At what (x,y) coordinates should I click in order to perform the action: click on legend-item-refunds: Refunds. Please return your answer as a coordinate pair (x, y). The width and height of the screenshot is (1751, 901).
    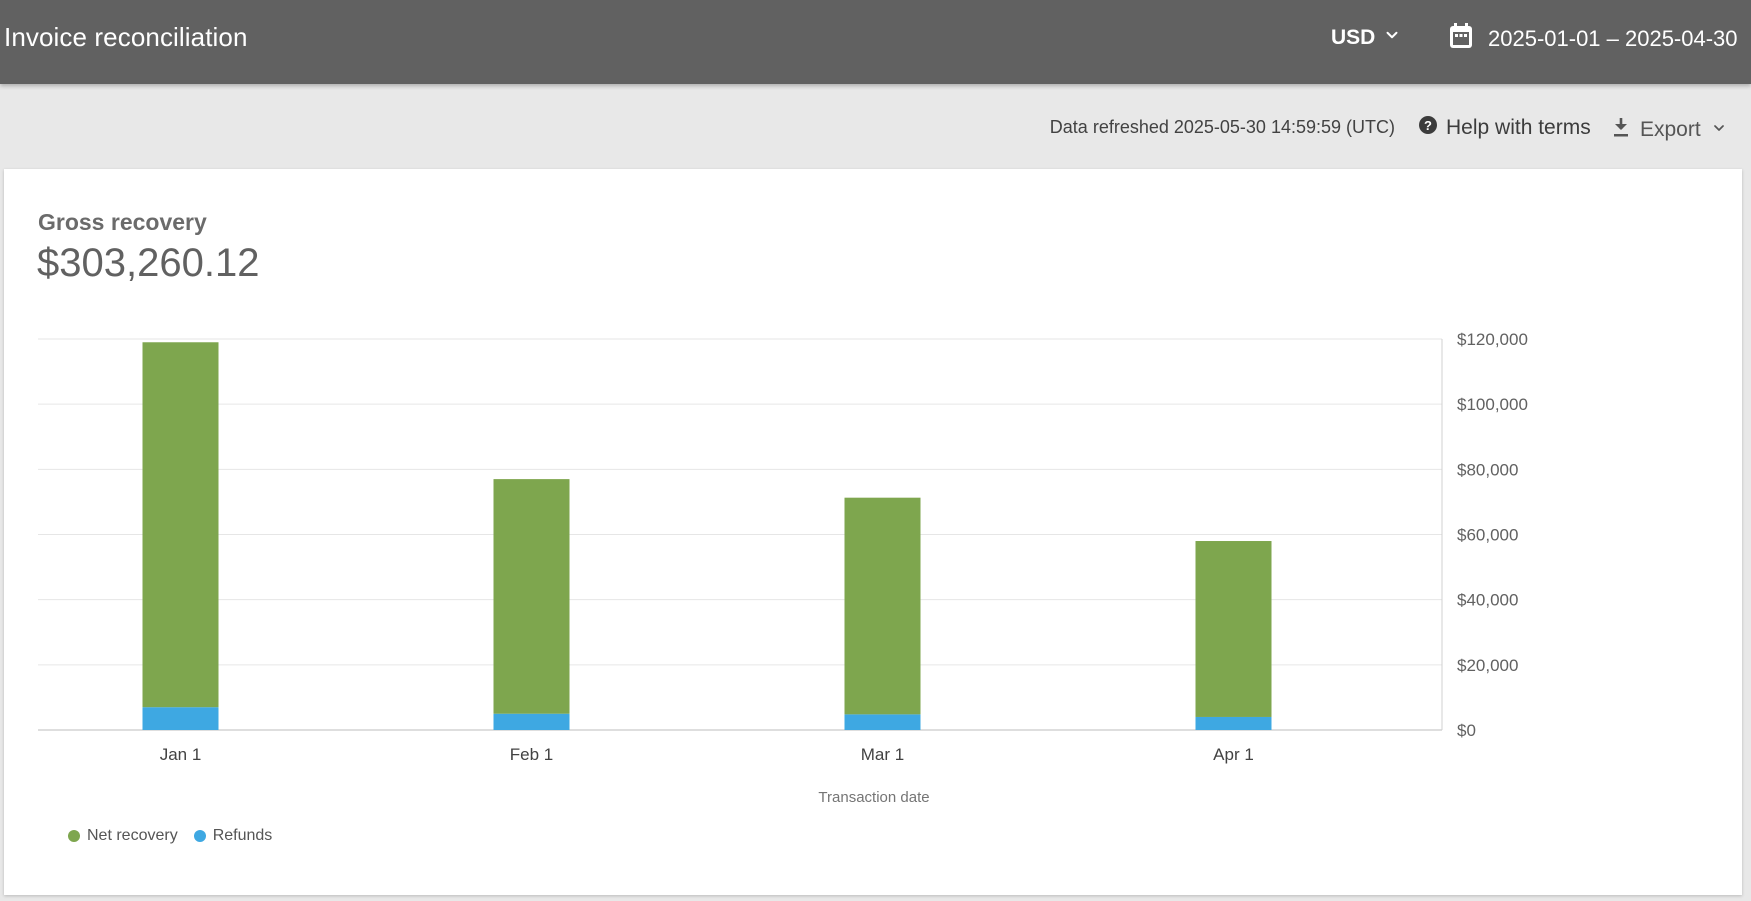
    Looking at the image, I should click on (233, 836).